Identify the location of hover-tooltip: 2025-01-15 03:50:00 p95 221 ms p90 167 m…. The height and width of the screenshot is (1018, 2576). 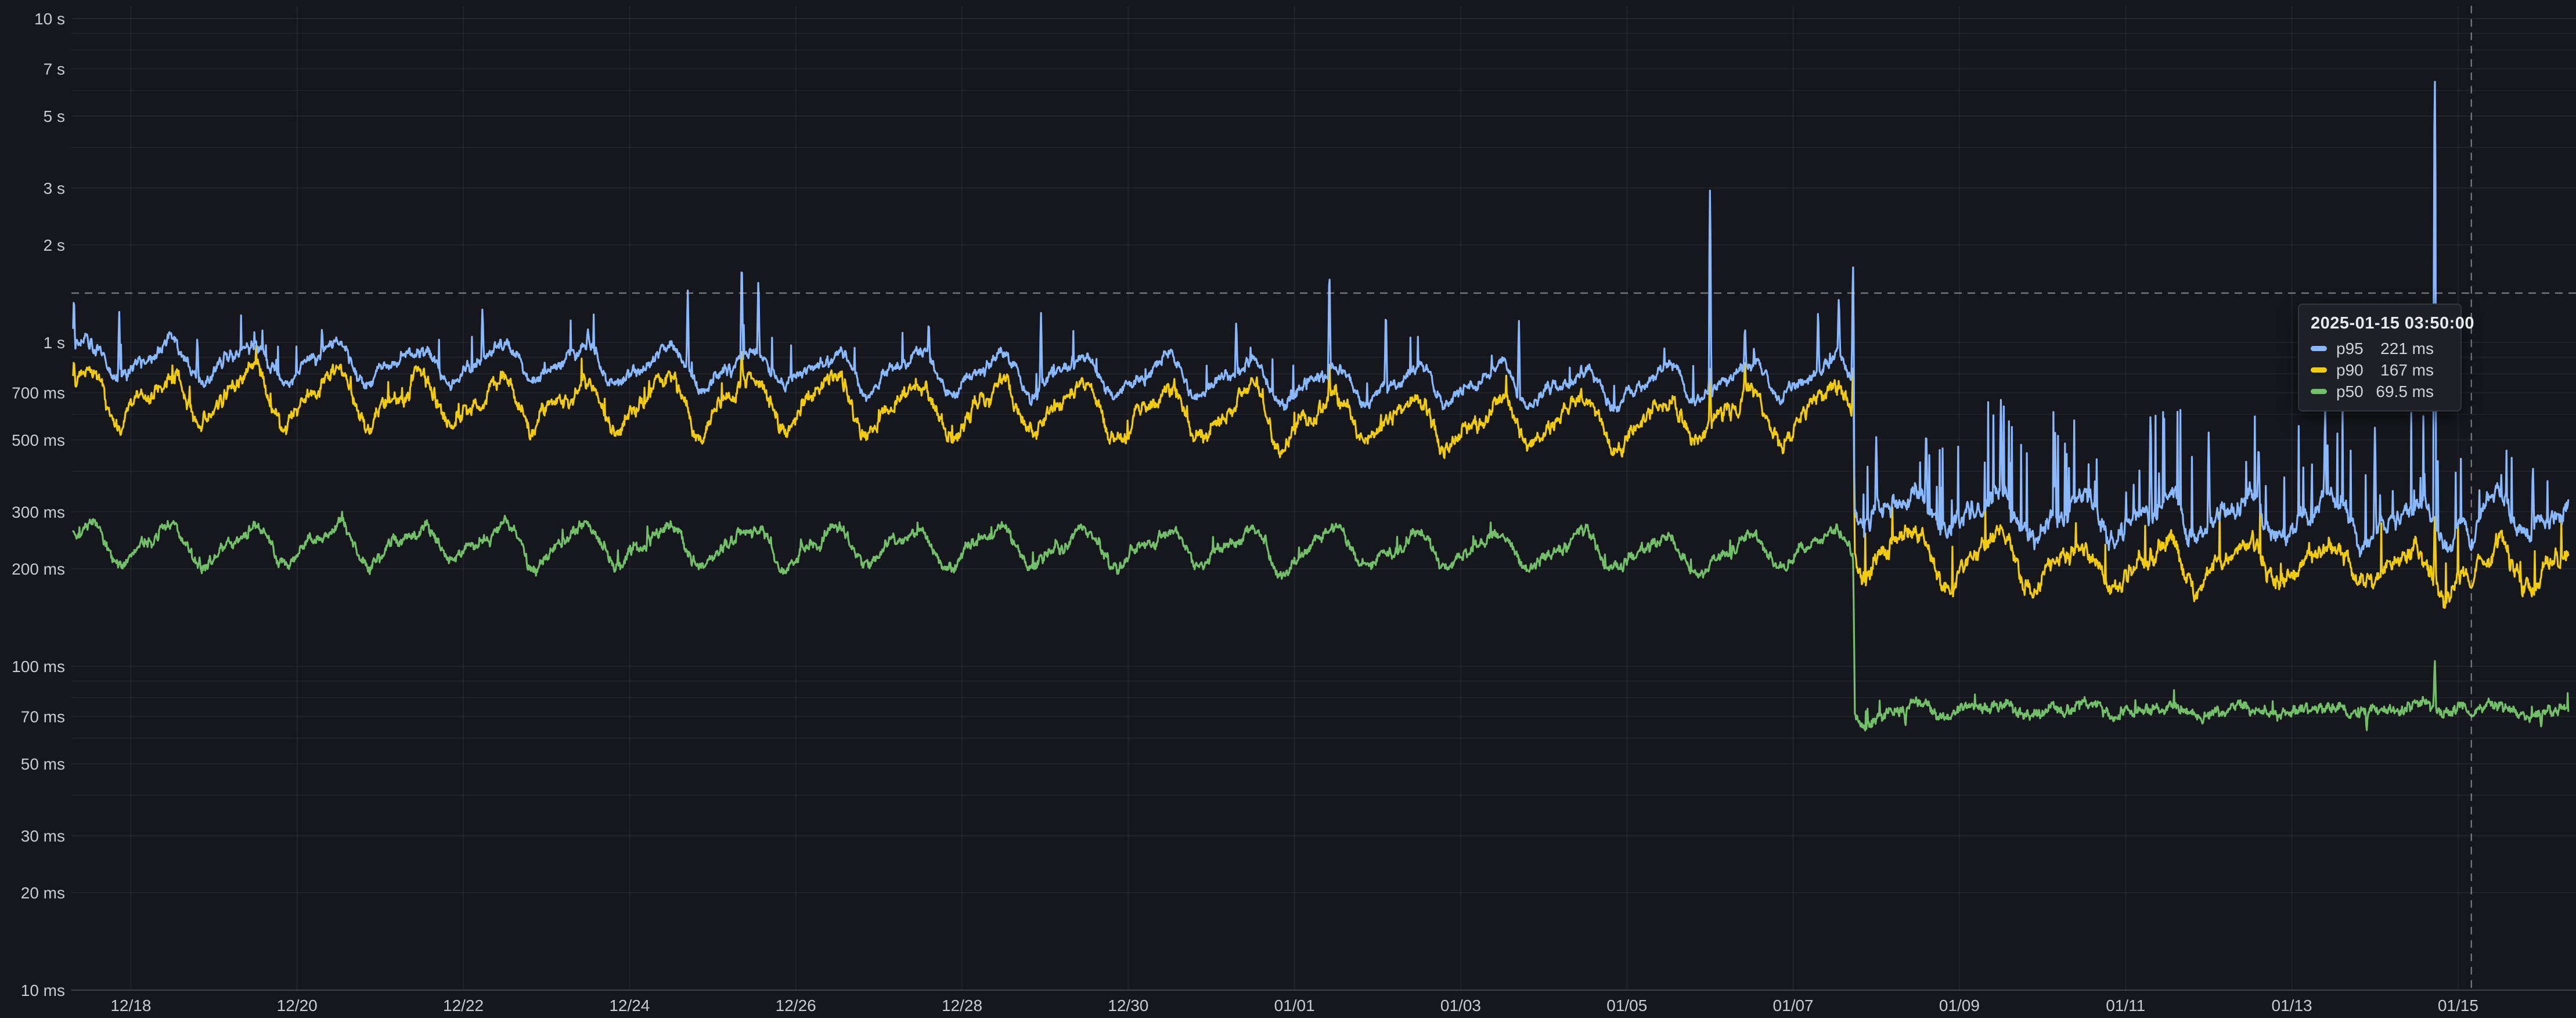
(2386, 358).